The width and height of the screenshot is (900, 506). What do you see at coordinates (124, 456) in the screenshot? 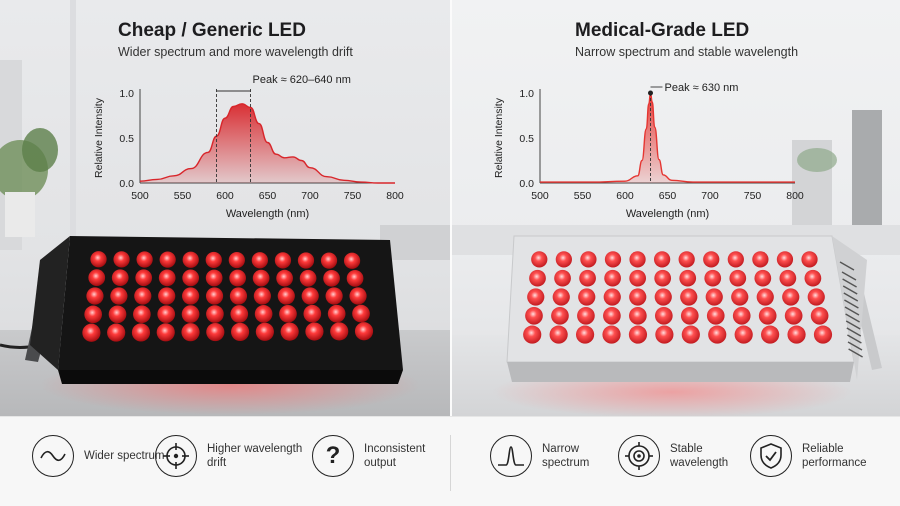
I see `feature-label: Wider spectrum` at bounding box center [124, 456].